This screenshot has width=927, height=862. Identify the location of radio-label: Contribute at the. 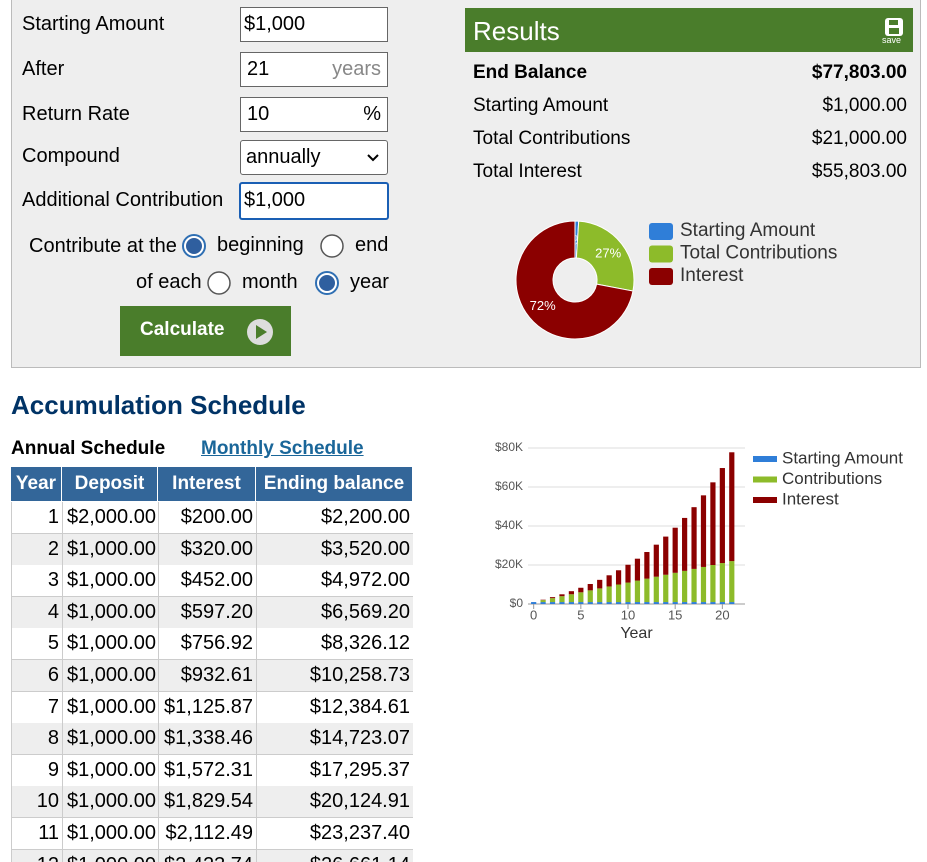
(103, 246).